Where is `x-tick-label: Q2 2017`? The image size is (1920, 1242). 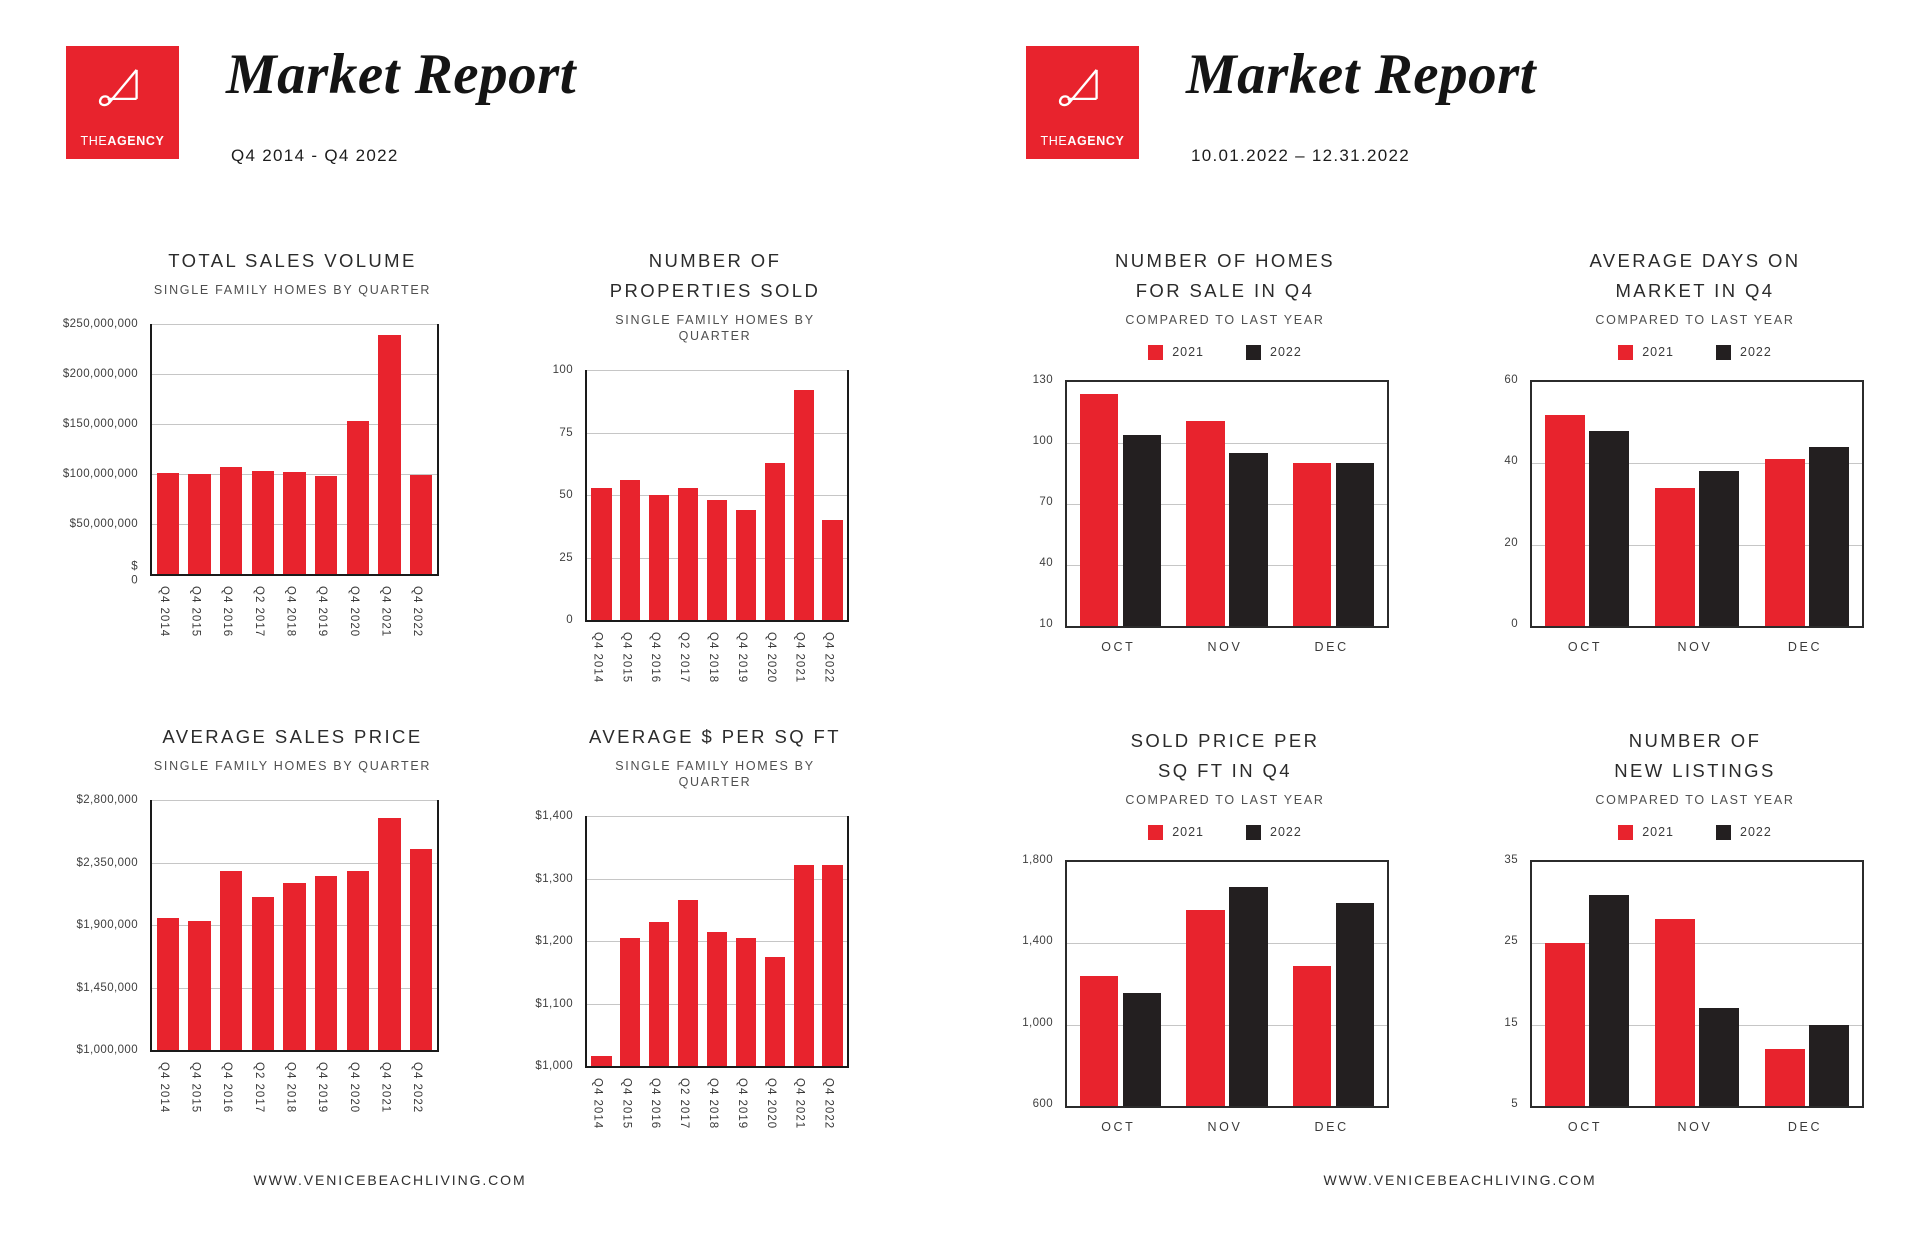 x-tick-label: Q2 2017 is located at coordinates (258, 612).